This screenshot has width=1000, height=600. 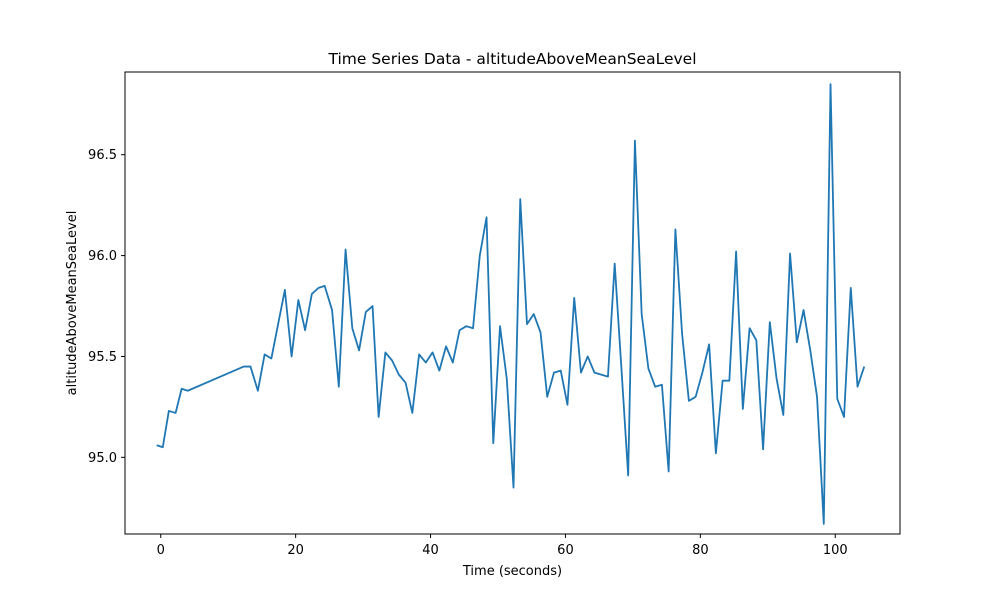 I want to click on x-tick-label: 0, so click(x=161, y=550).